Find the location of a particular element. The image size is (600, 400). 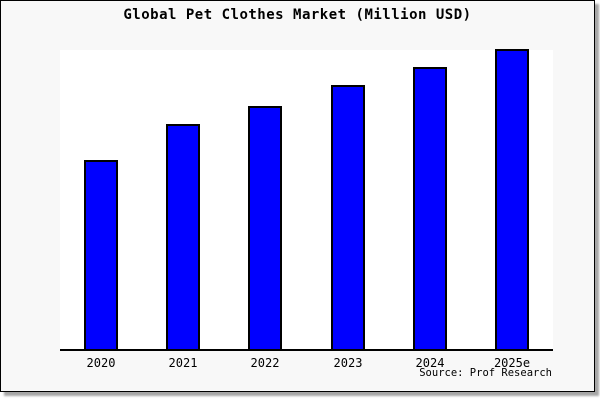

bar-2024 is located at coordinates (430, 208).